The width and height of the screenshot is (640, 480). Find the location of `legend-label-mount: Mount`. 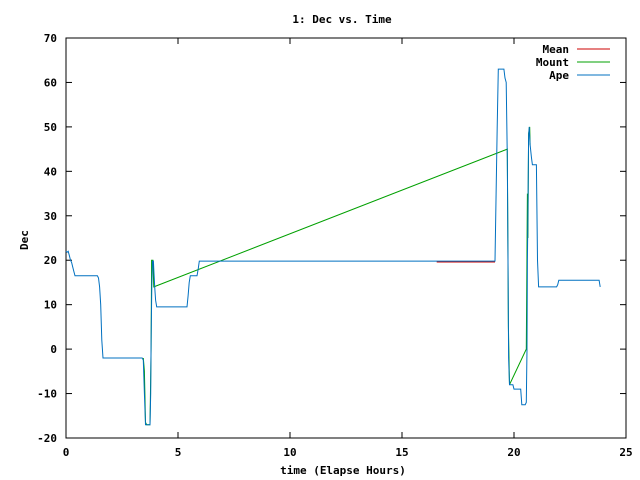

legend-label-mount: Mount is located at coordinates (552, 62).